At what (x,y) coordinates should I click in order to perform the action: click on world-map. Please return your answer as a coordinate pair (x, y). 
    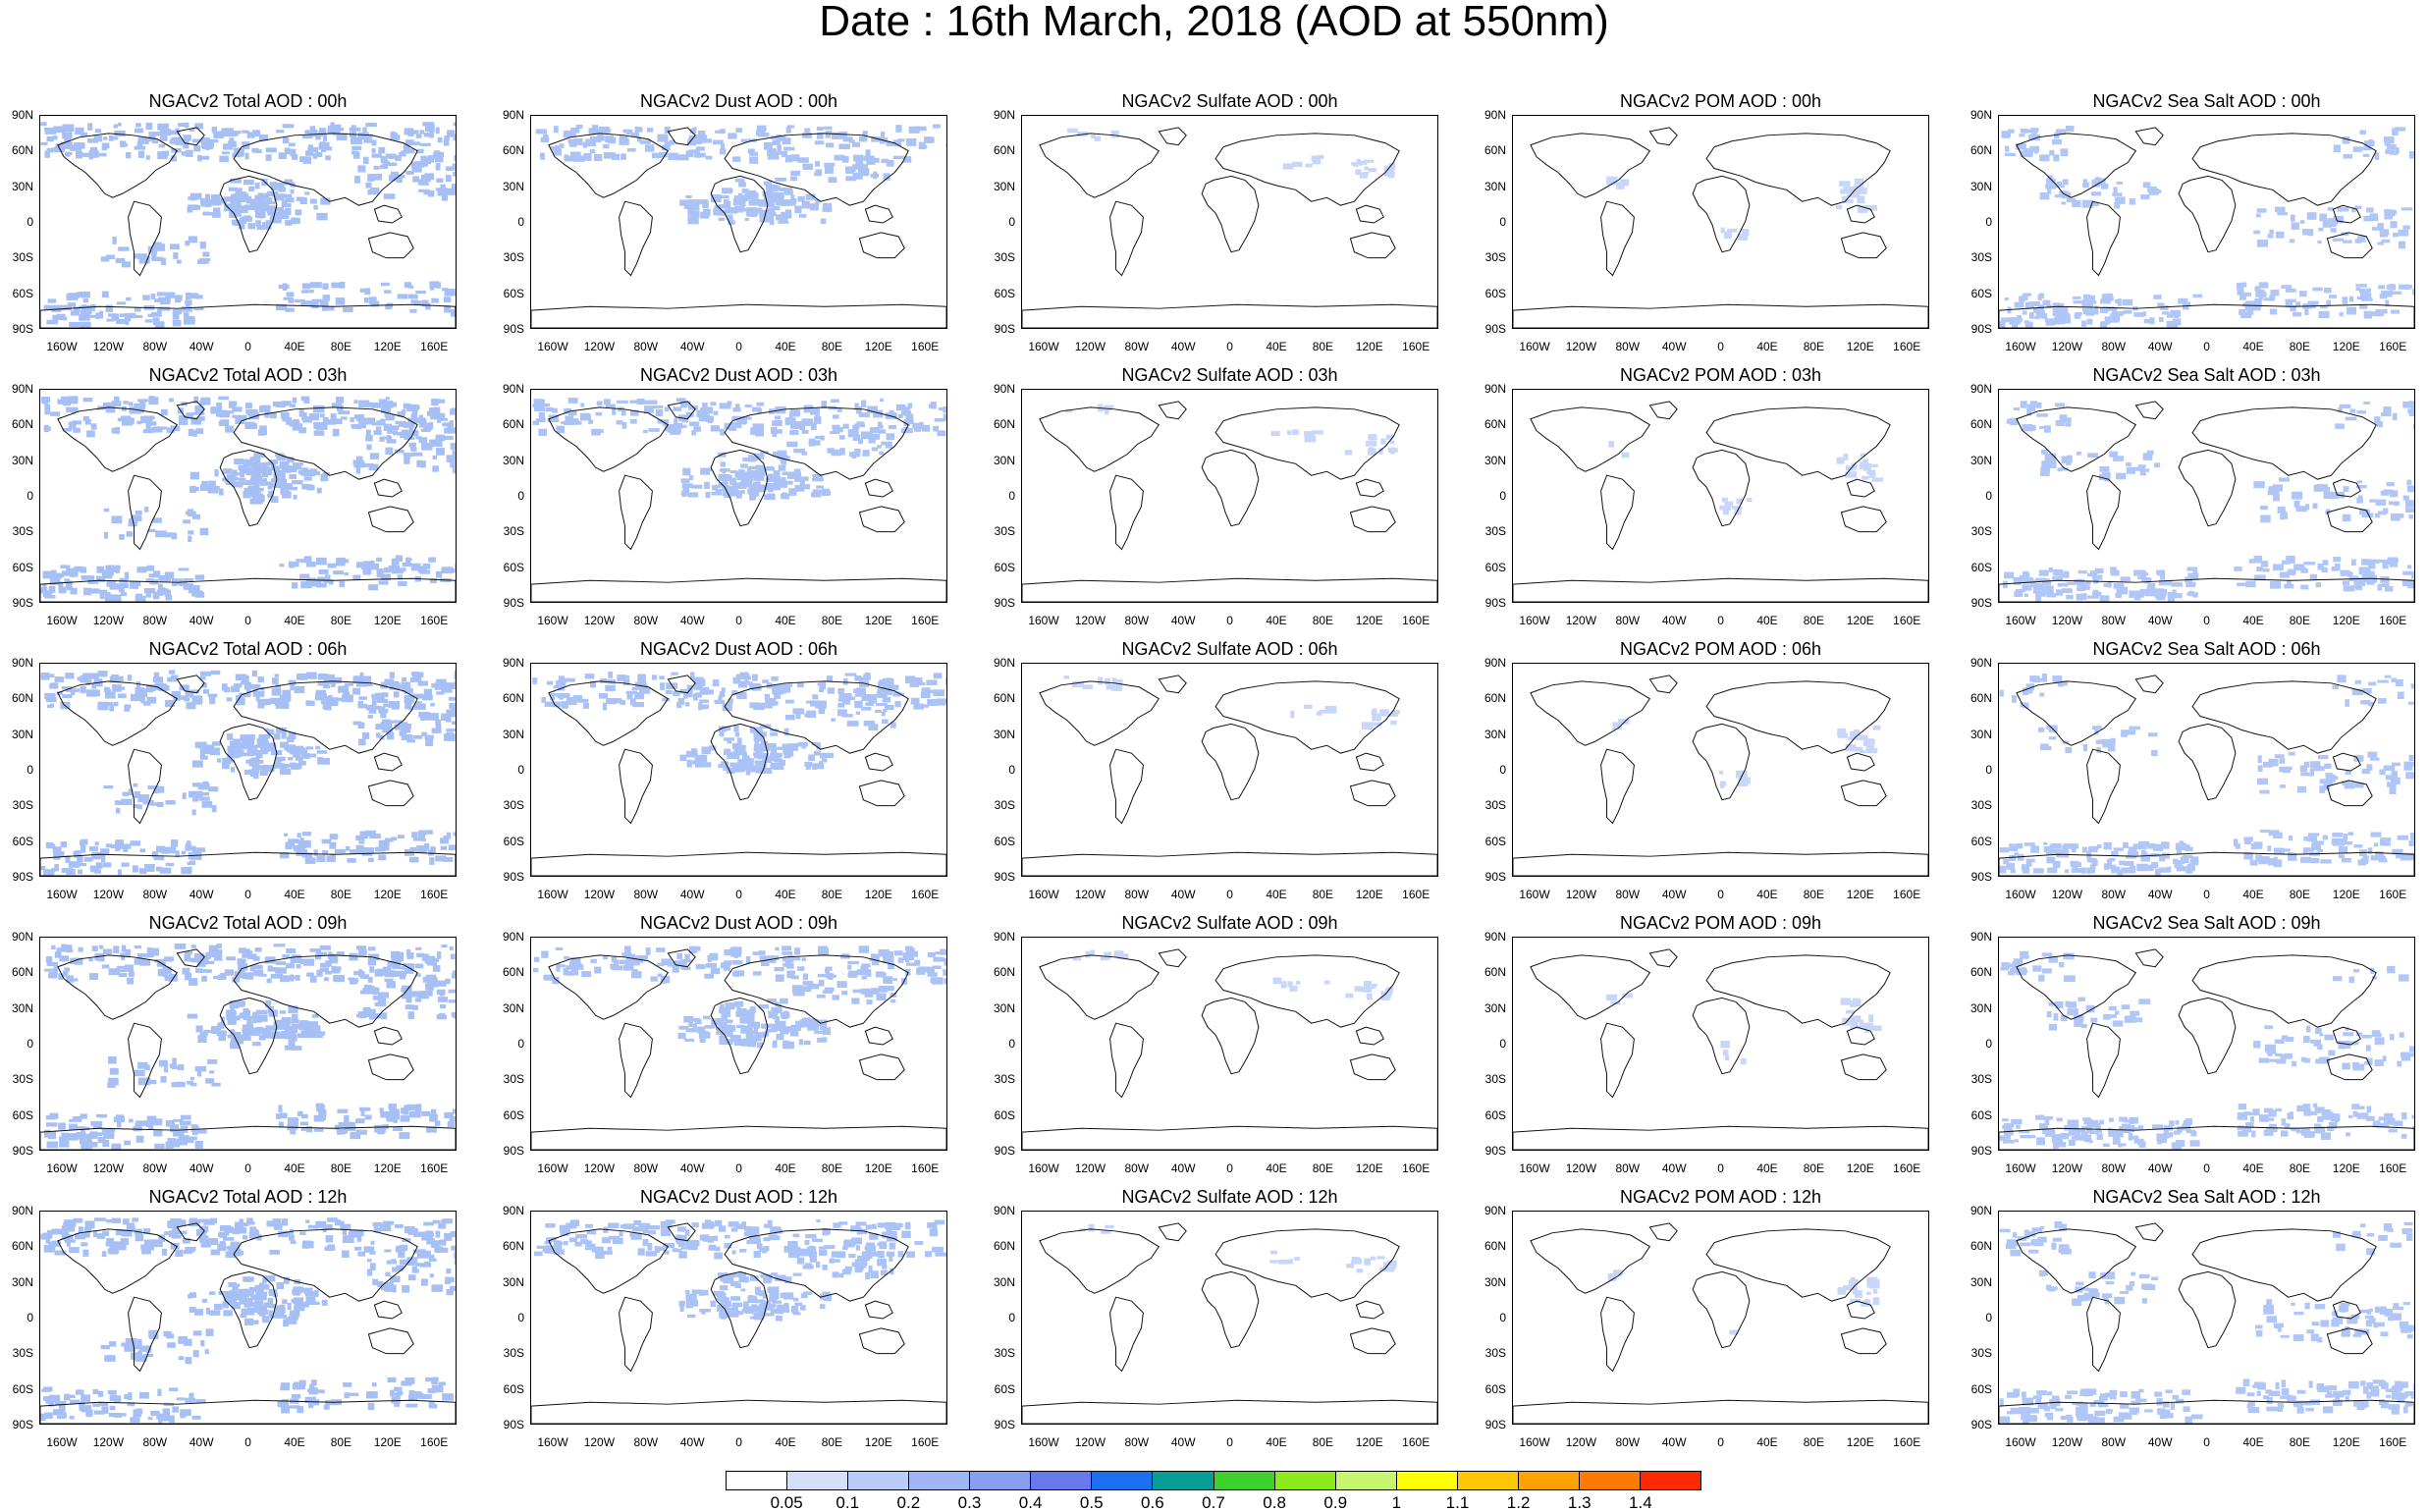
    Looking at the image, I should click on (1720, 496).